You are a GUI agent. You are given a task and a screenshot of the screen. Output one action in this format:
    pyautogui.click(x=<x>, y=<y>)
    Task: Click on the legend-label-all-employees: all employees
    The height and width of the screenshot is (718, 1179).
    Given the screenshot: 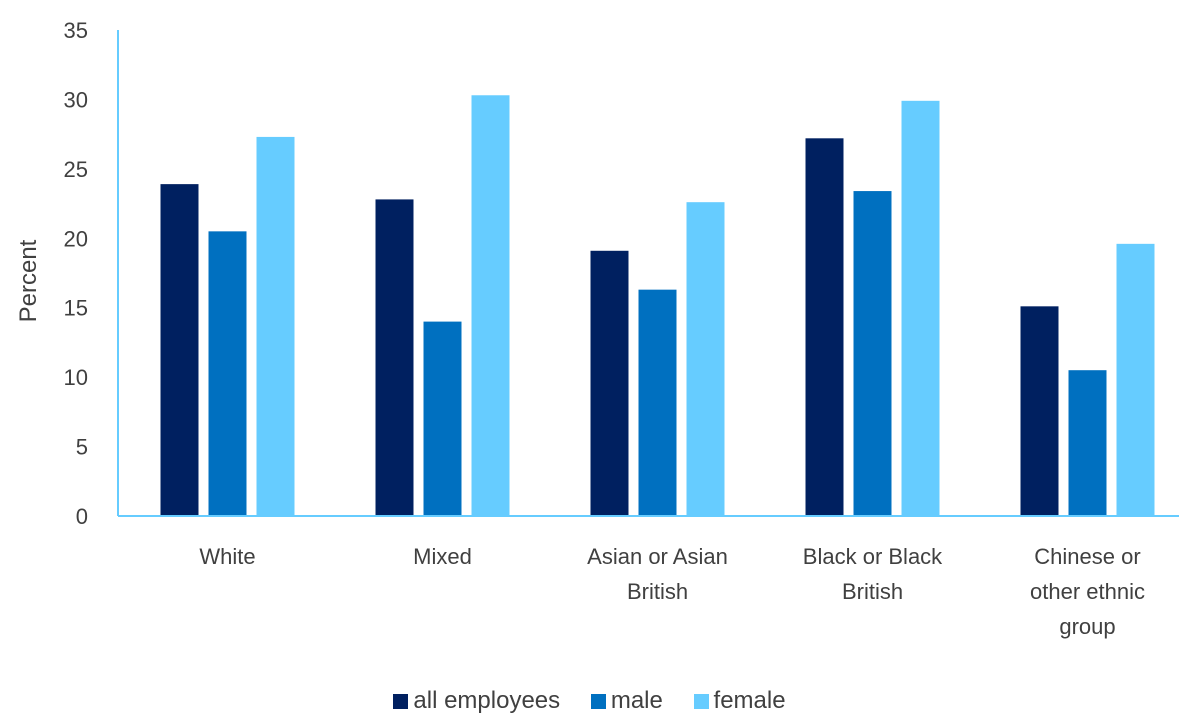 What is the action you would take?
    pyautogui.click(x=486, y=700)
    